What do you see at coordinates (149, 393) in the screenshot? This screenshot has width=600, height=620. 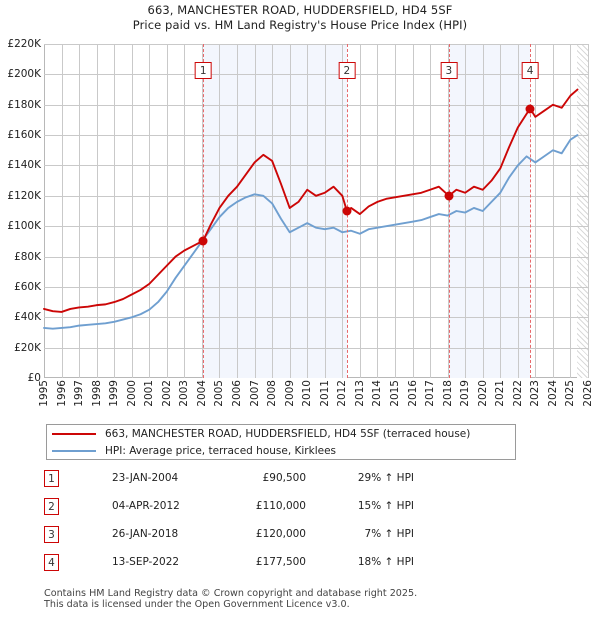 I see `x-axis-tick-label: 2001` at bounding box center [149, 393].